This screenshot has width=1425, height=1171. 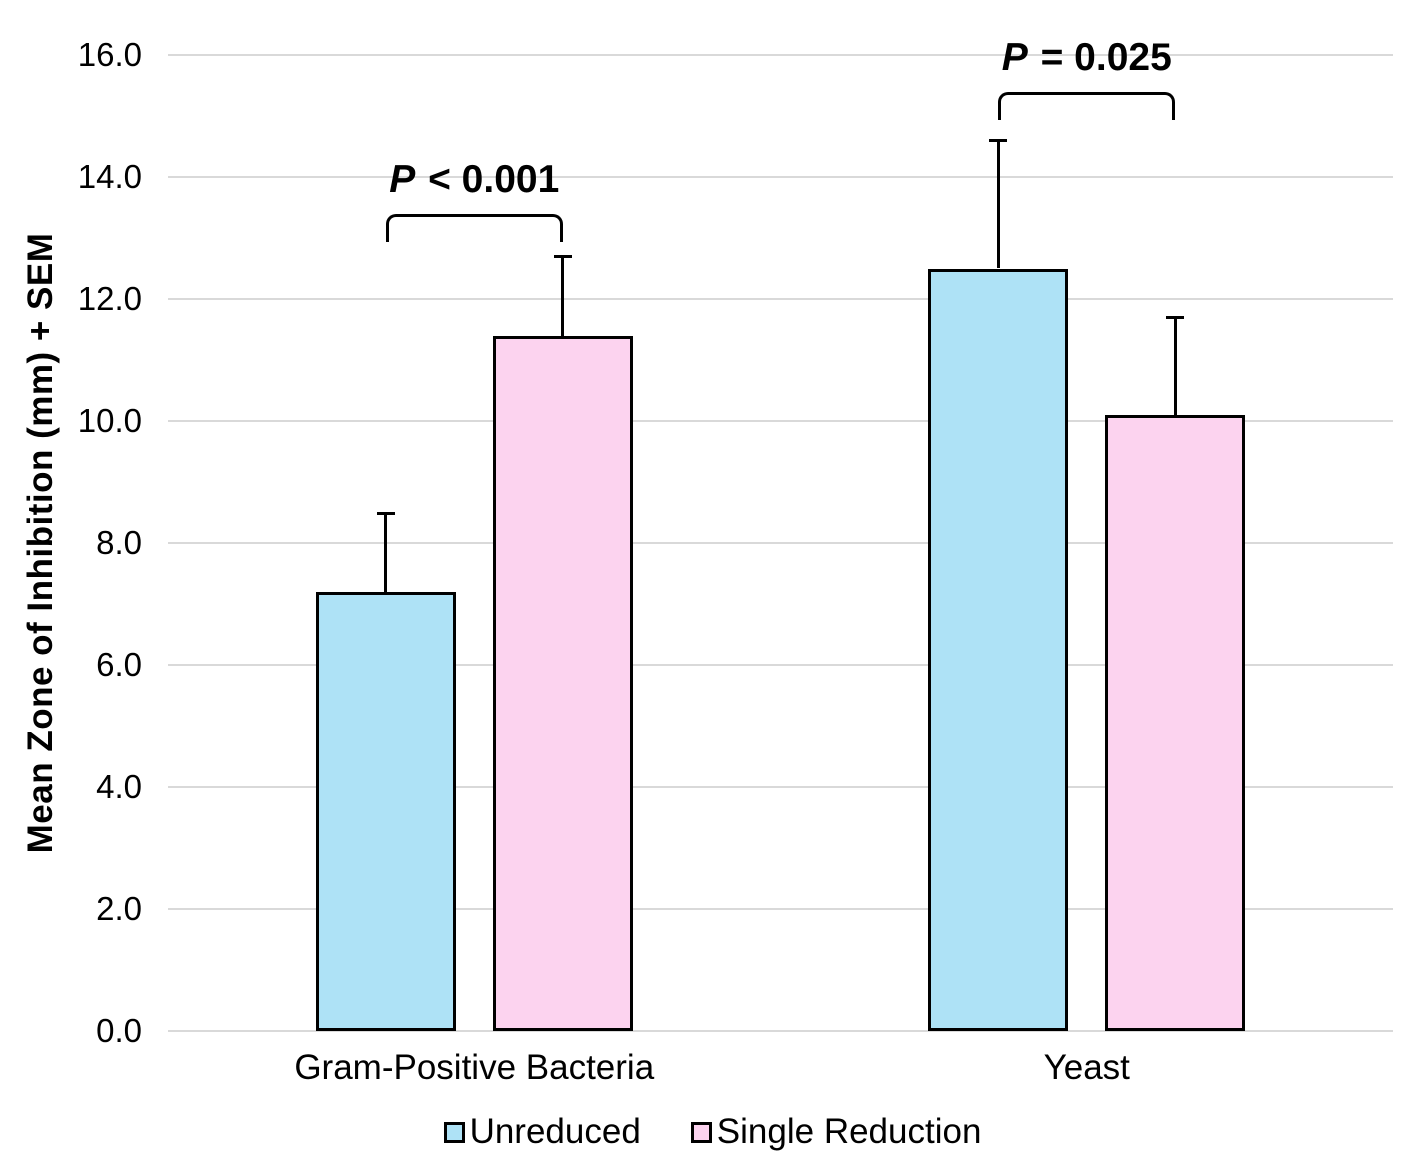 I want to click on significance-bracket-yeast, so click(x=1087, y=105).